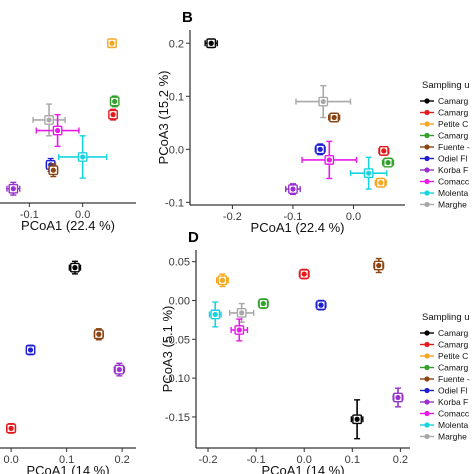 Image resolution: width=474 pixels, height=474 pixels. What do you see at coordinates (167, 349) in the screenshot?
I see `y-axis-label: PCoA3 (5.1 %)` at bounding box center [167, 349].